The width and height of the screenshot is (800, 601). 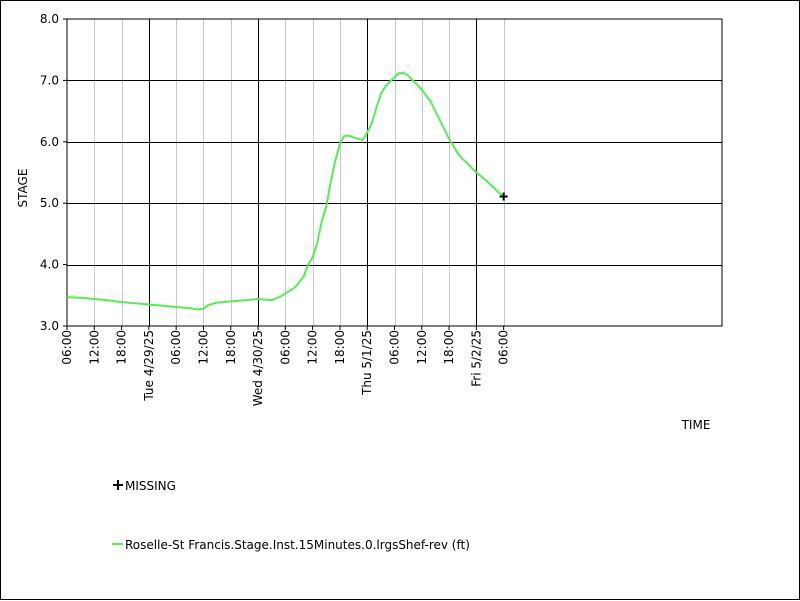 What do you see at coordinates (696, 425) in the screenshot?
I see `x-axis-label: TIME` at bounding box center [696, 425].